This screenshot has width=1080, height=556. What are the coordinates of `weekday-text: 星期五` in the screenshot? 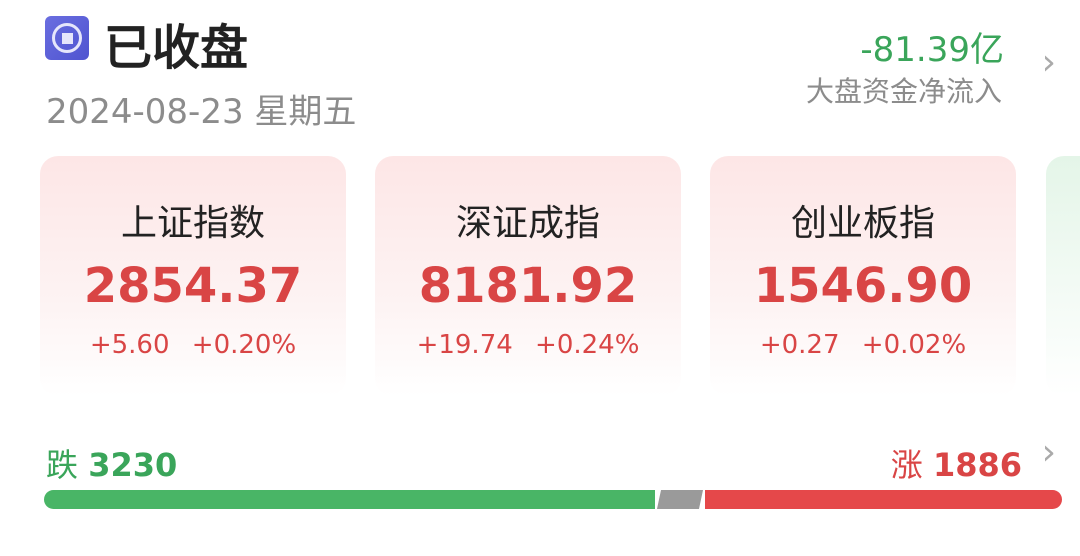 It's located at (305, 112).